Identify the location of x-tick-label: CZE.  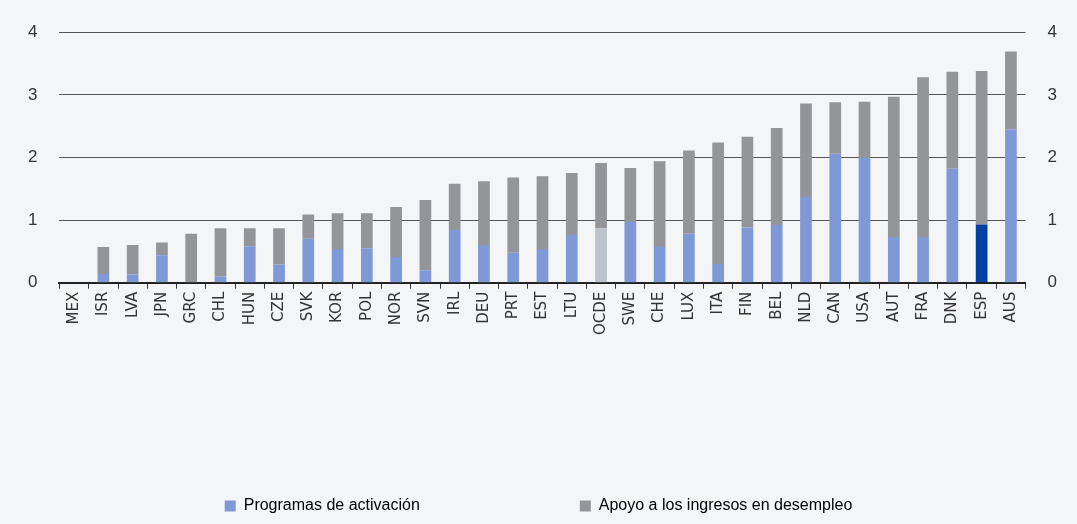
(277, 306).